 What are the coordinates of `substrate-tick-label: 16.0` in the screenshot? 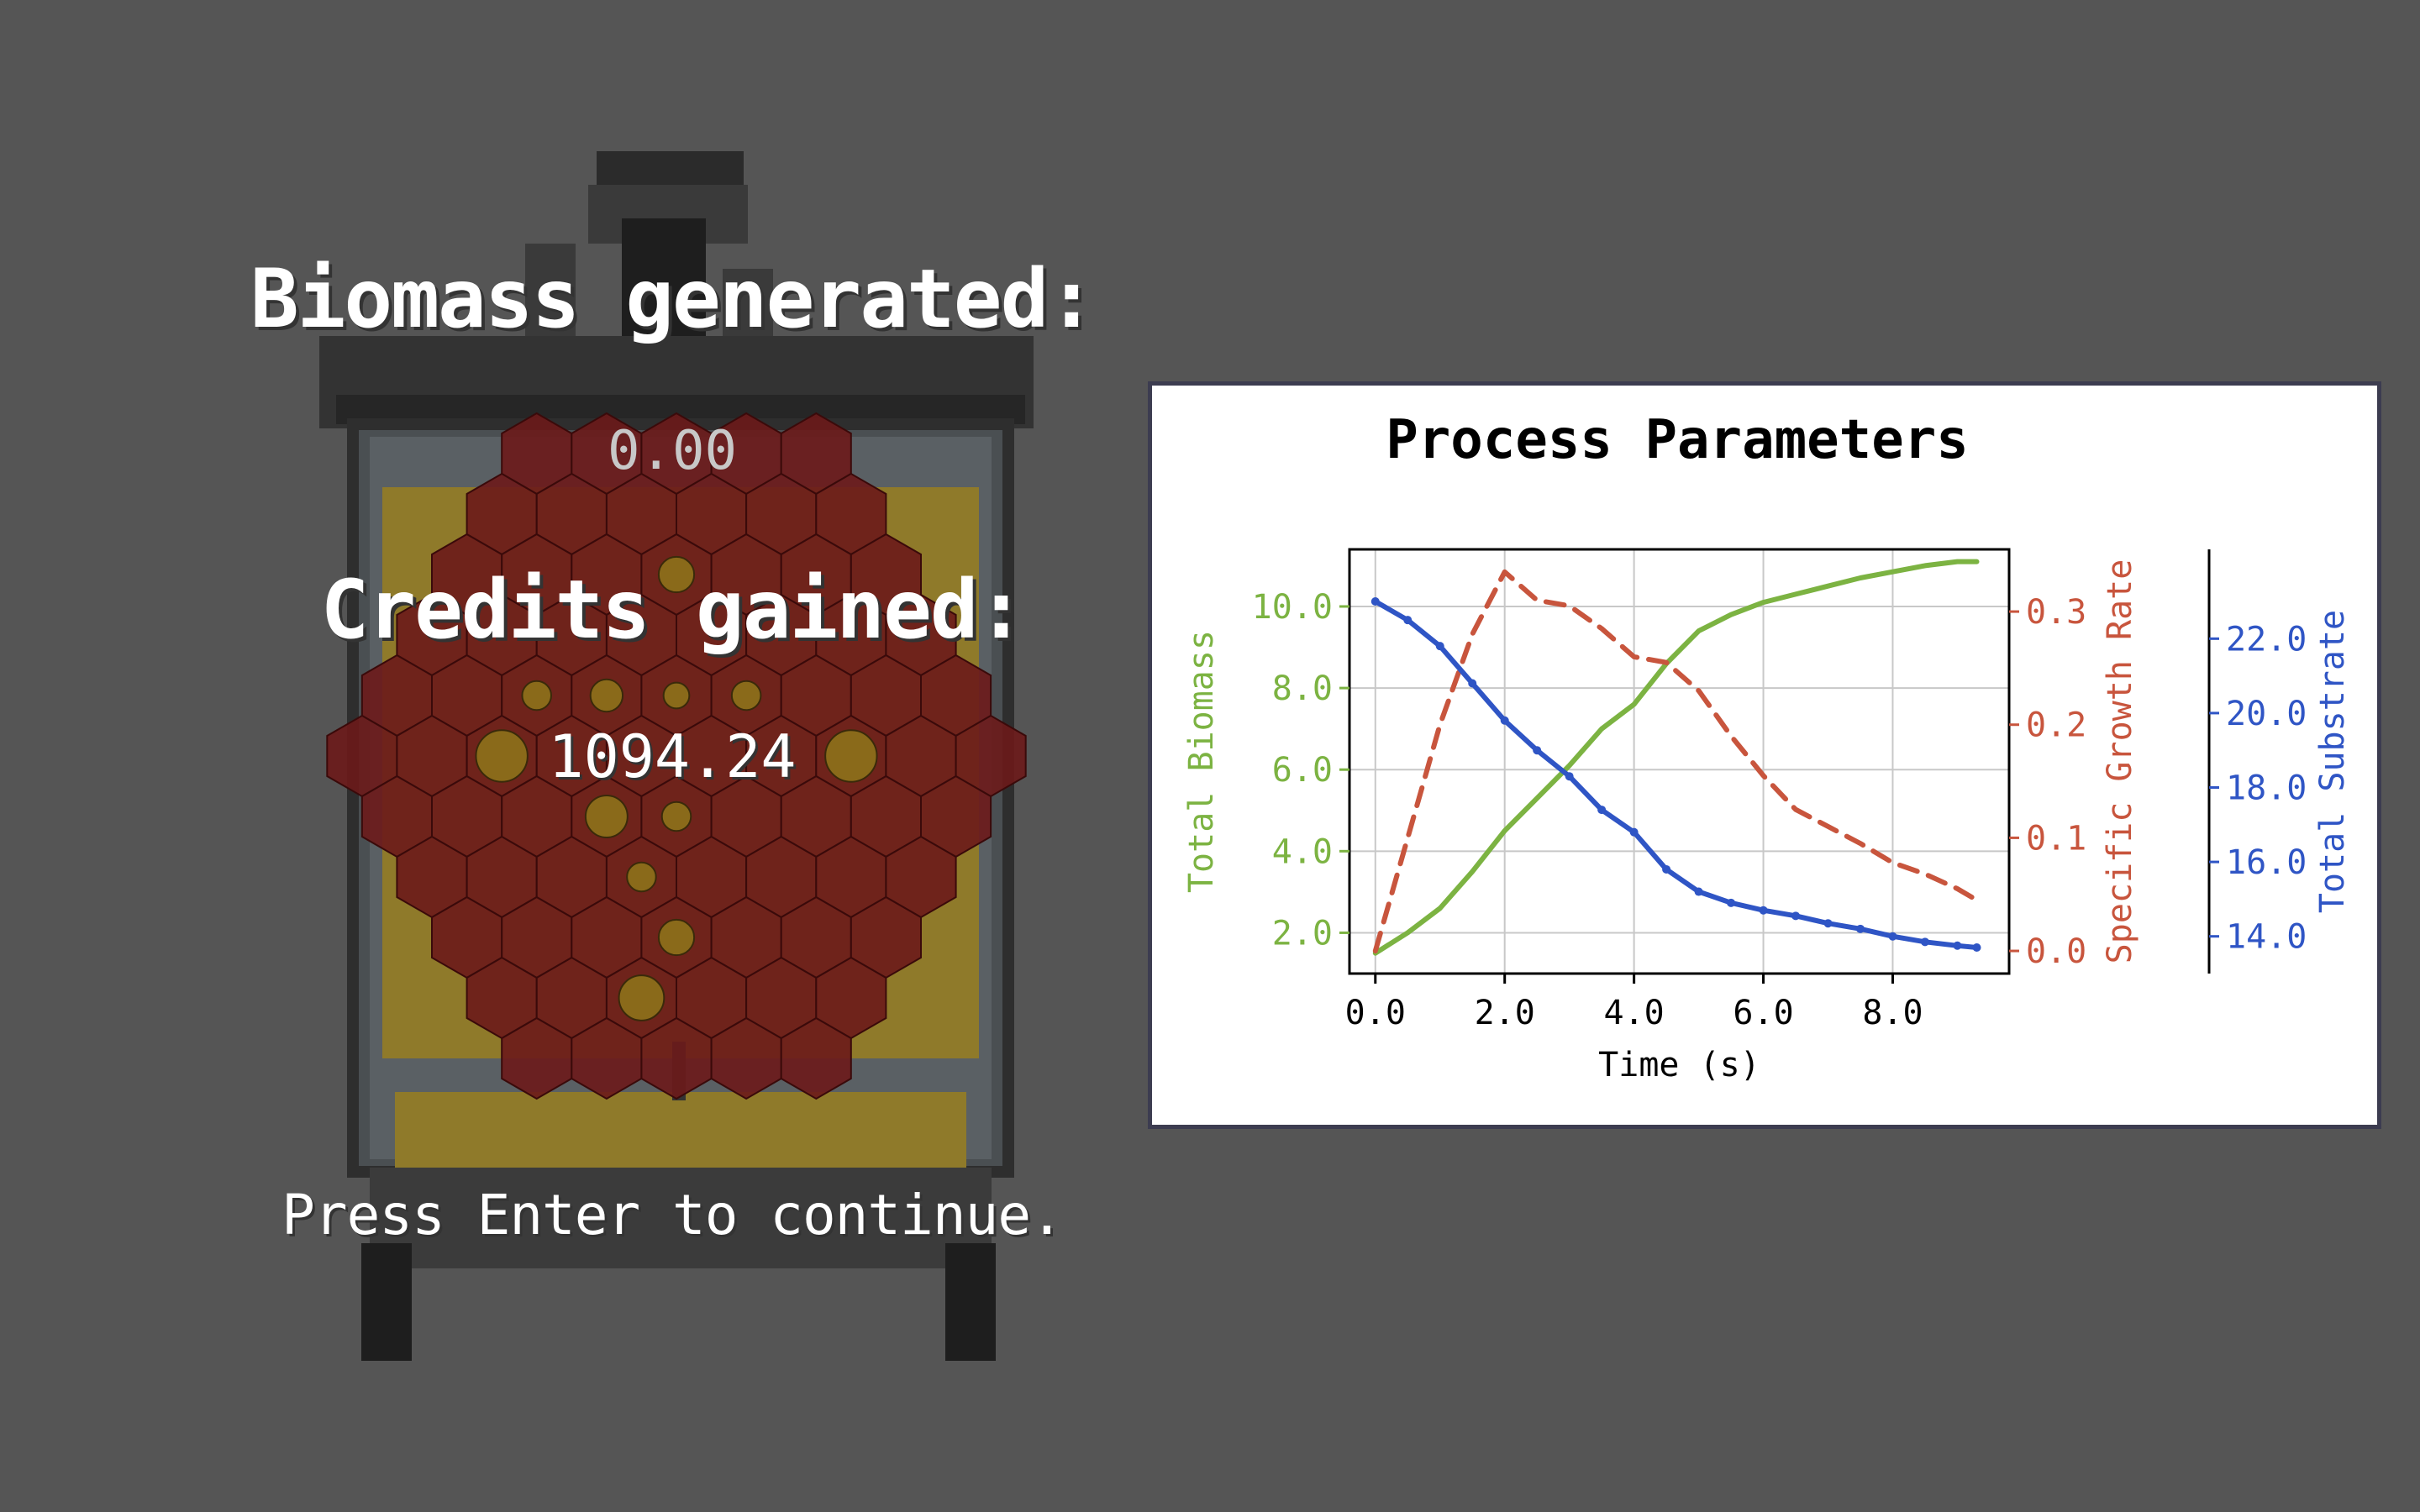 It's located at (2267, 862).